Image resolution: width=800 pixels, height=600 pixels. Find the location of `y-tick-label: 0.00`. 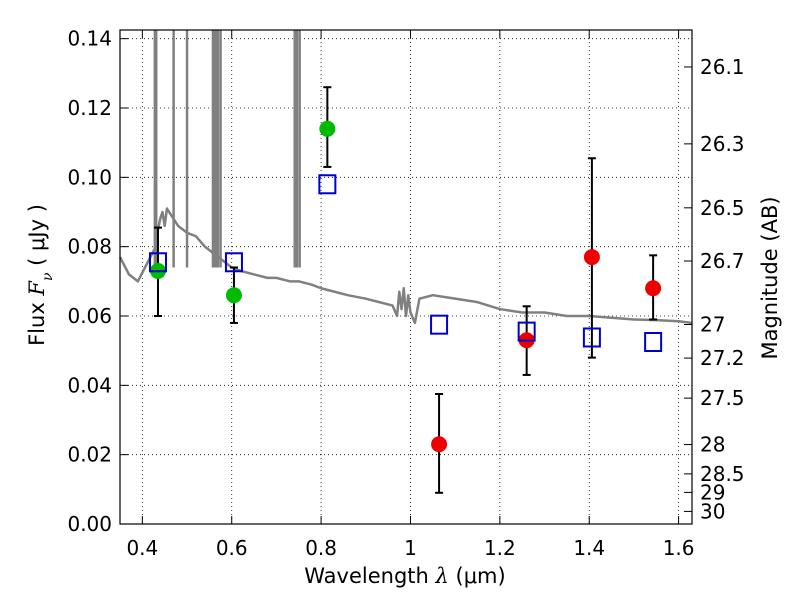

y-tick-label: 0.00 is located at coordinates (89, 524).